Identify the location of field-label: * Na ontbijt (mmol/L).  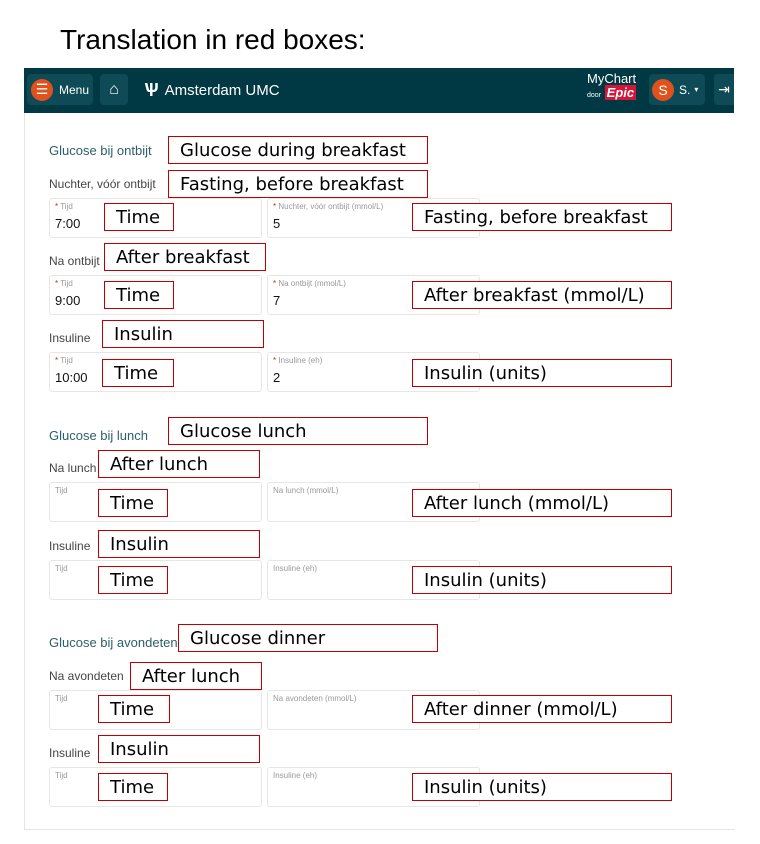
(309, 283).